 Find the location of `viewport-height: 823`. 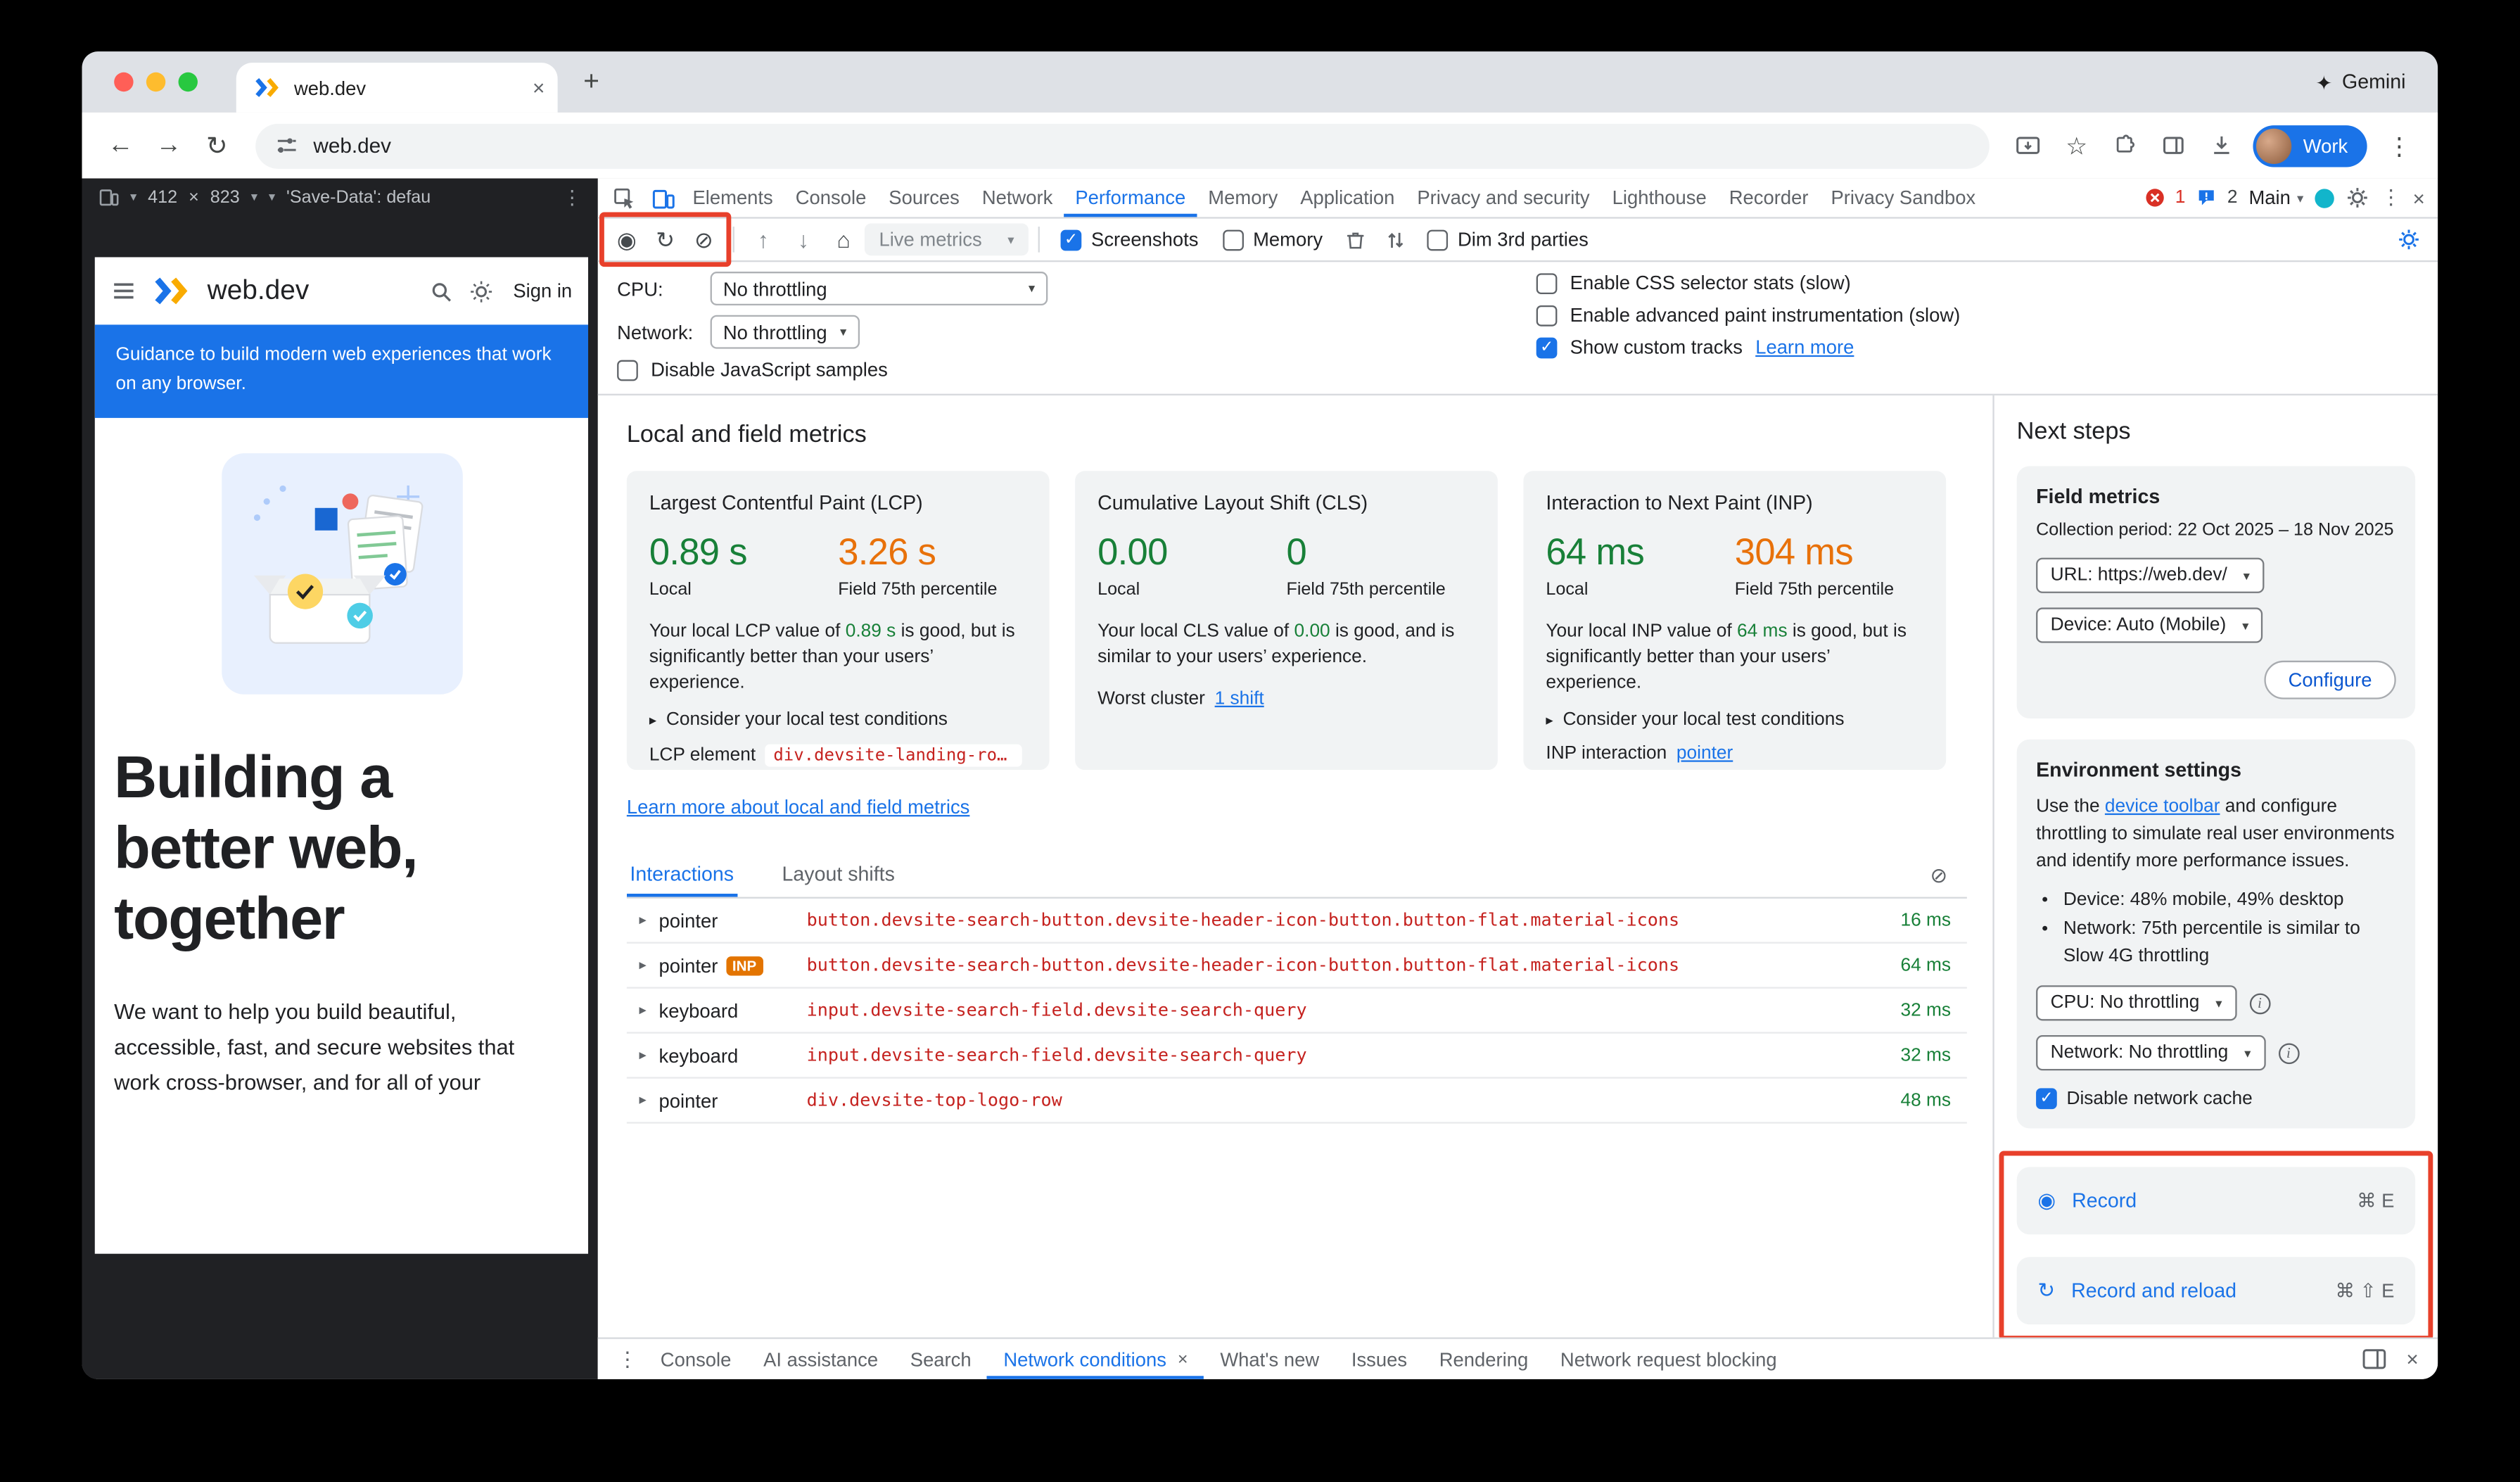

viewport-height: 823 is located at coordinates (225, 197).